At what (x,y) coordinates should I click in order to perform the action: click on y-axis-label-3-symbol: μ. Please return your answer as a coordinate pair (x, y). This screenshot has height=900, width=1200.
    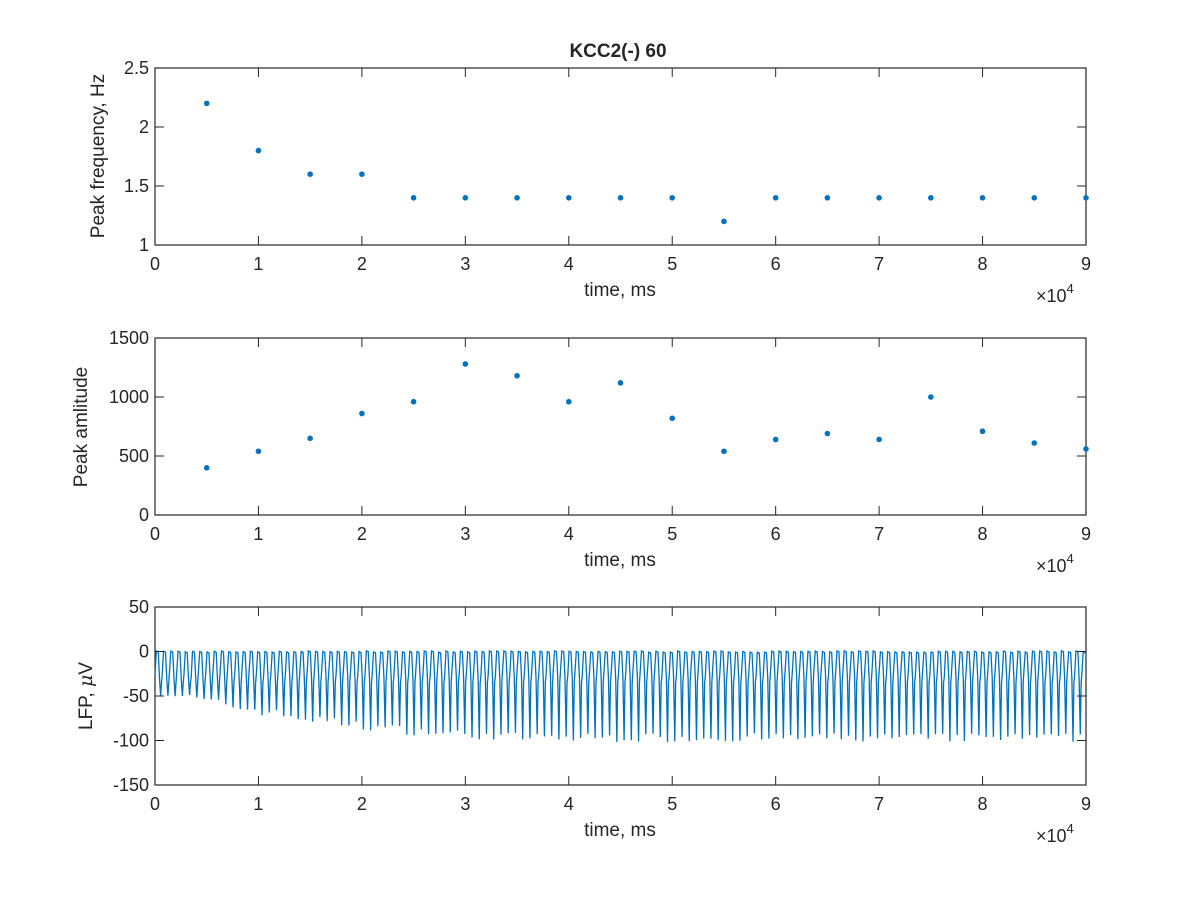
    Looking at the image, I should click on (86, 681).